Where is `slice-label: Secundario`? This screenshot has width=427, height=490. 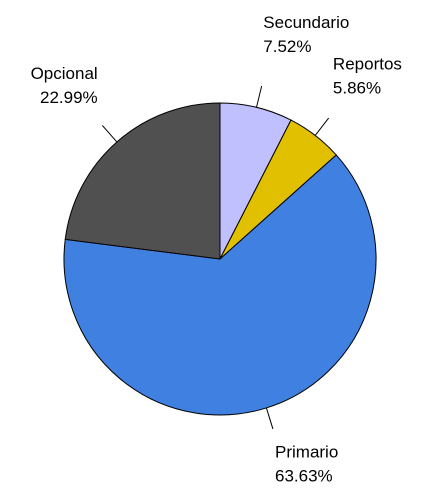
slice-label: Secundario is located at coordinates (306, 22).